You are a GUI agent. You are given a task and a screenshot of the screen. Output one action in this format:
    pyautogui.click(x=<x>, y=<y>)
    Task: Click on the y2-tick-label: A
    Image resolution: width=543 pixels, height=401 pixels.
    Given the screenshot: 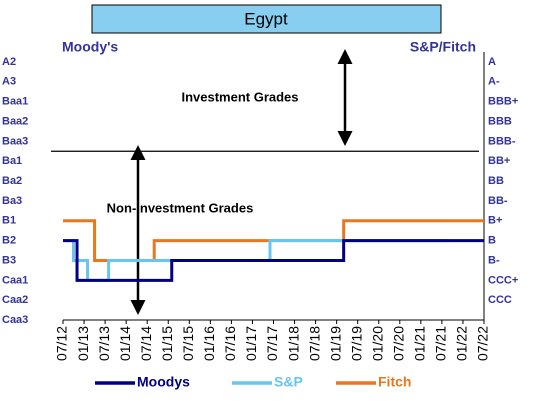 What is the action you would take?
    pyautogui.click(x=492, y=62)
    